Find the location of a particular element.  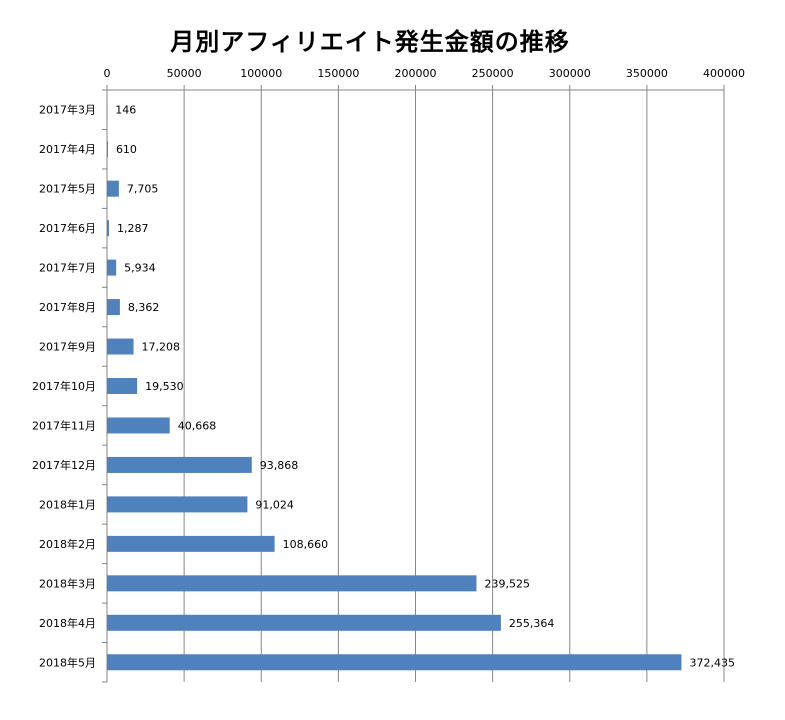

x-tick-label: 400000 is located at coordinates (724, 73).